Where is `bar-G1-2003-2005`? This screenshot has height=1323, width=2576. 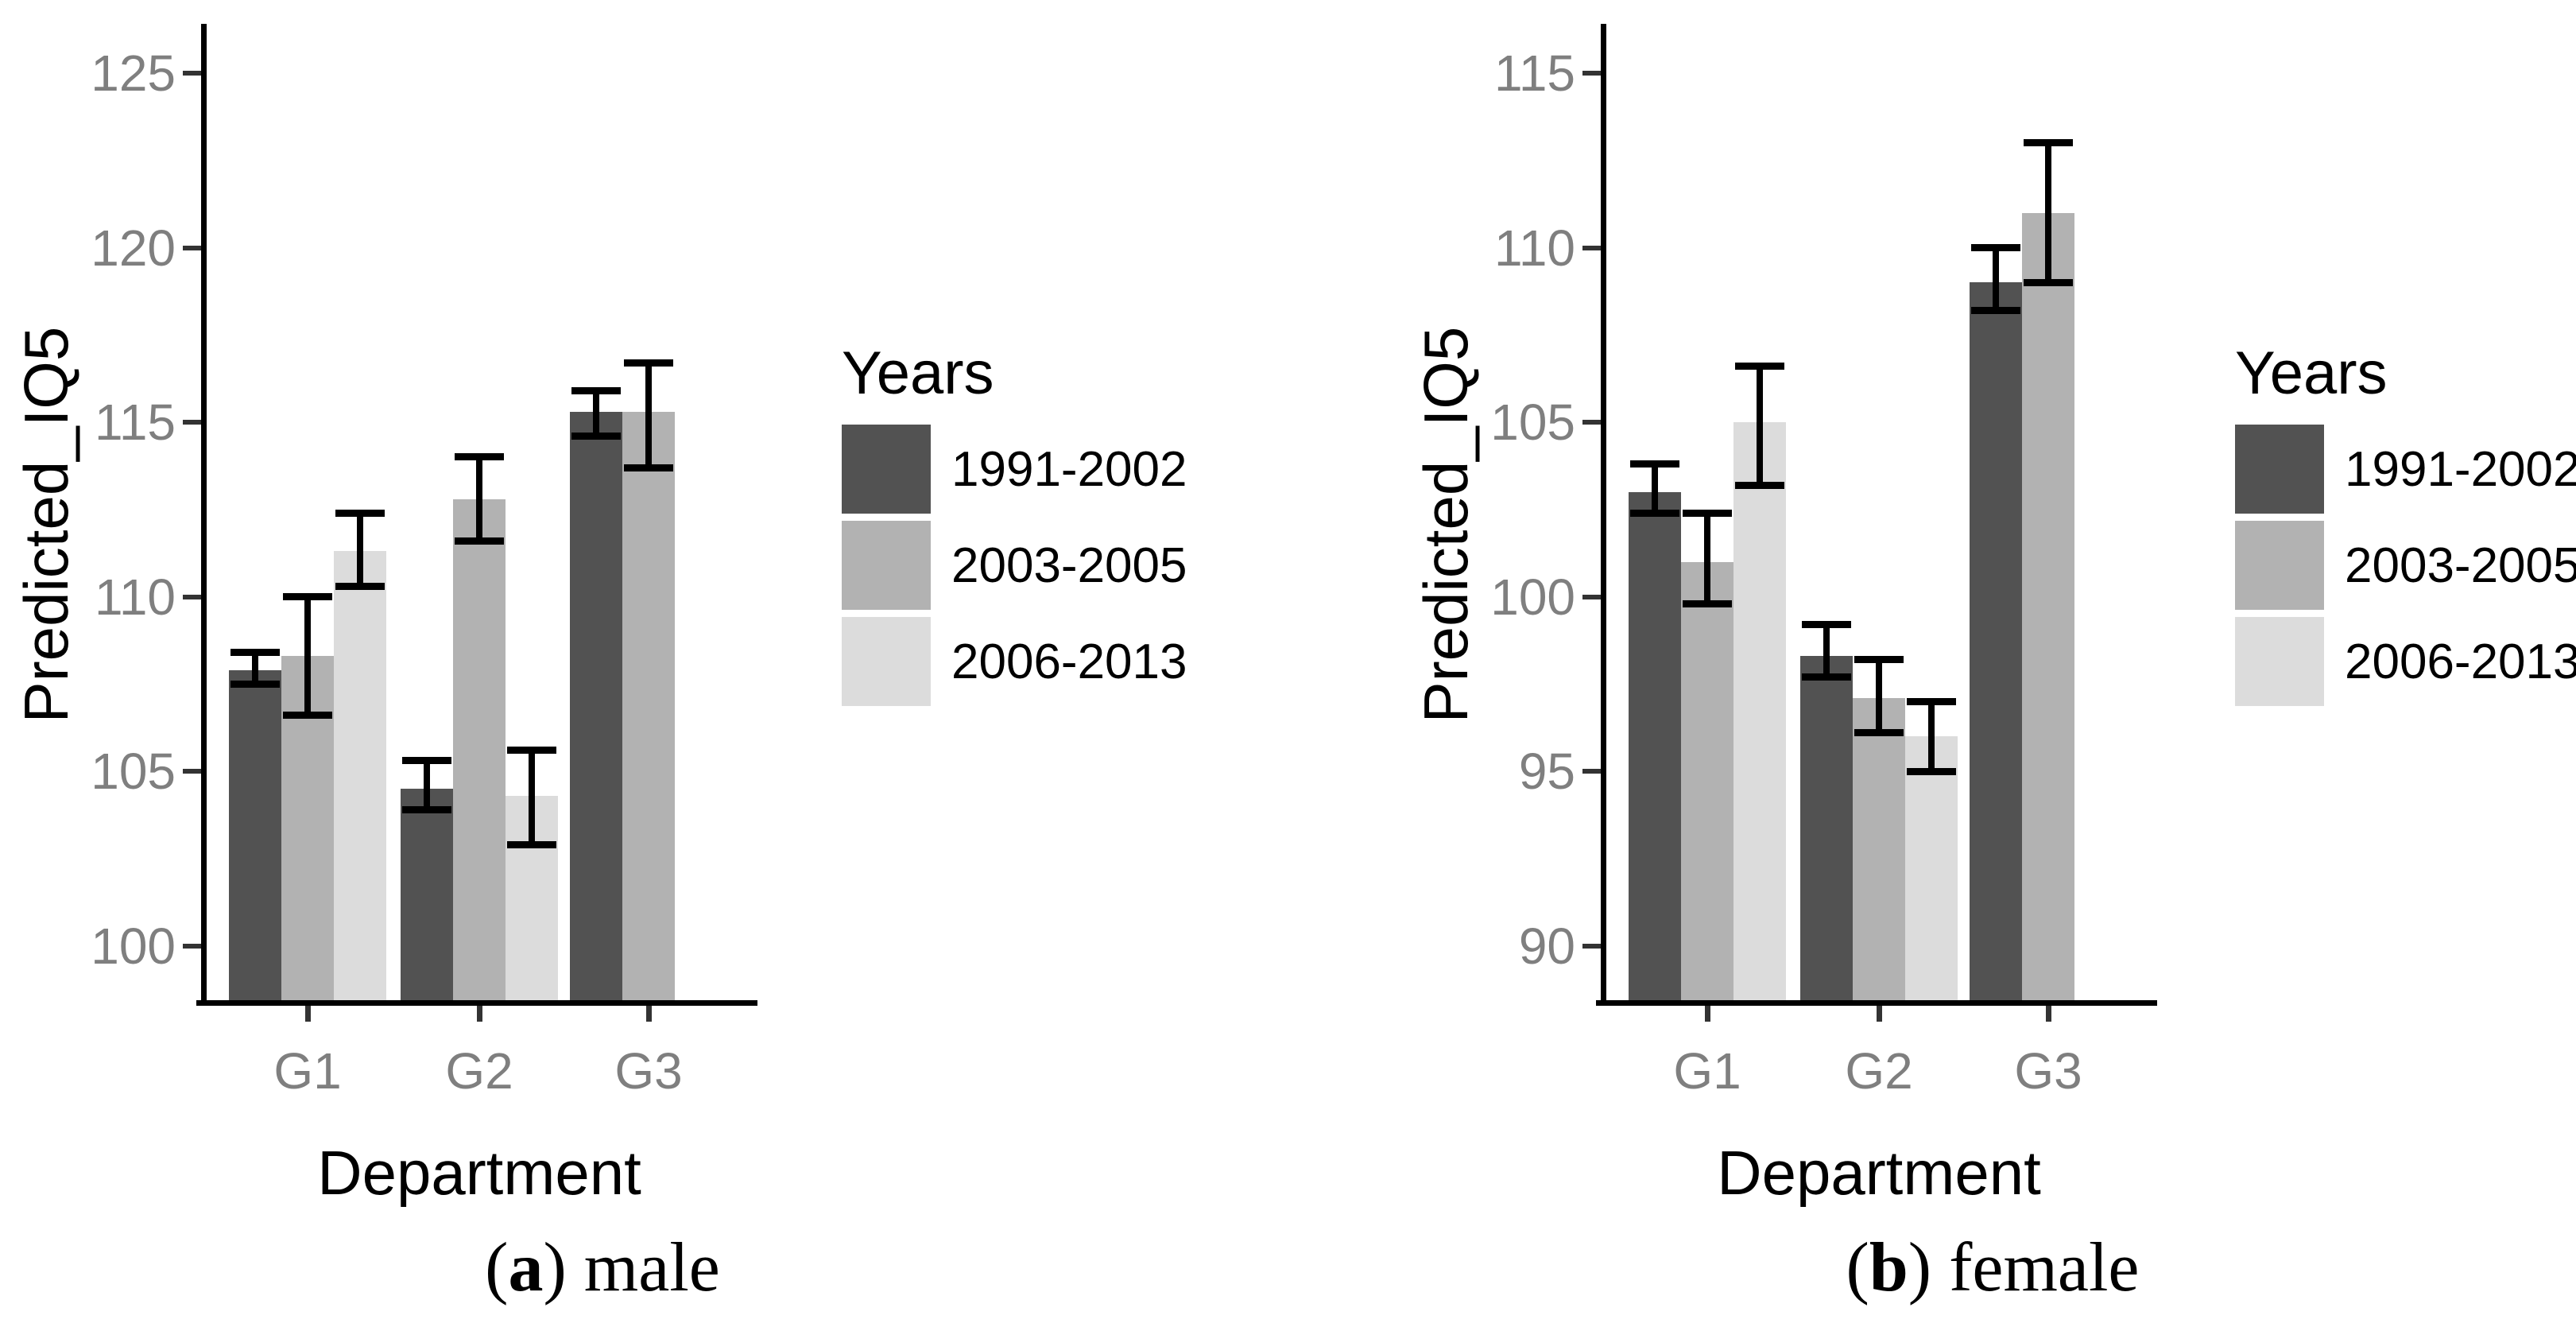
bar-G1-2003-2005 is located at coordinates (1707, 784).